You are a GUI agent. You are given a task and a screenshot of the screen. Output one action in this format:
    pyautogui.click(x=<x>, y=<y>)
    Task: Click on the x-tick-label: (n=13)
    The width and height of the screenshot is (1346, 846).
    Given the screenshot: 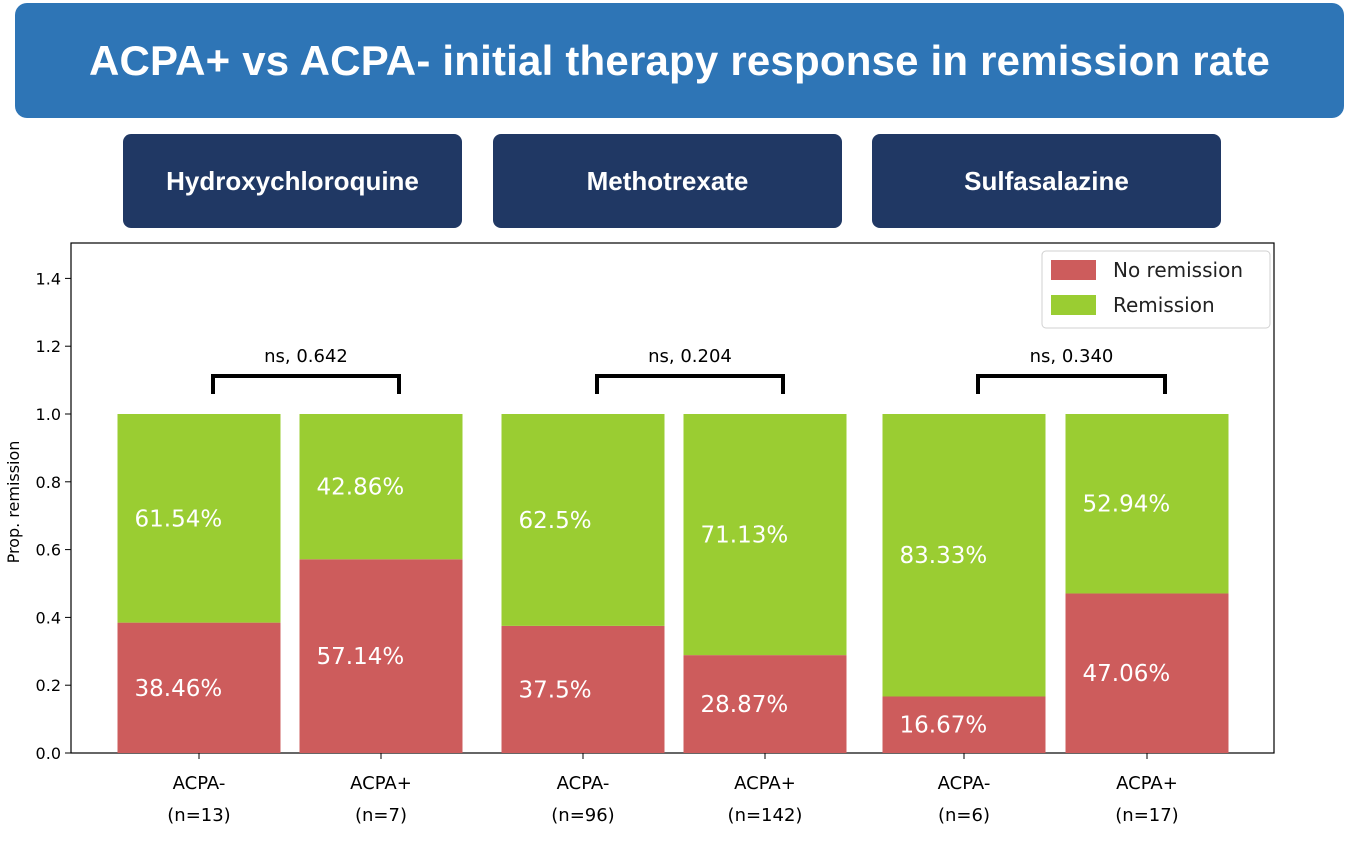 What is the action you would take?
    pyautogui.click(x=198, y=815)
    